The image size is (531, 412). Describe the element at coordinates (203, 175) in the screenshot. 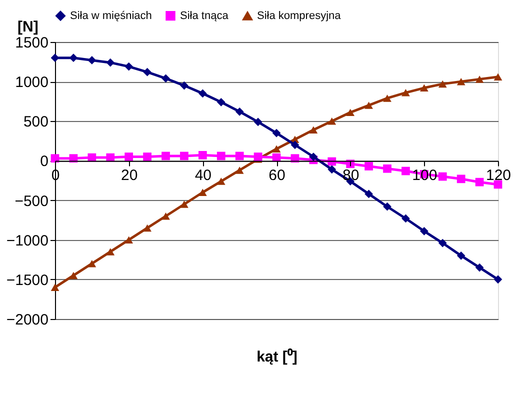

I see `x-tick-label: 40` at that location.